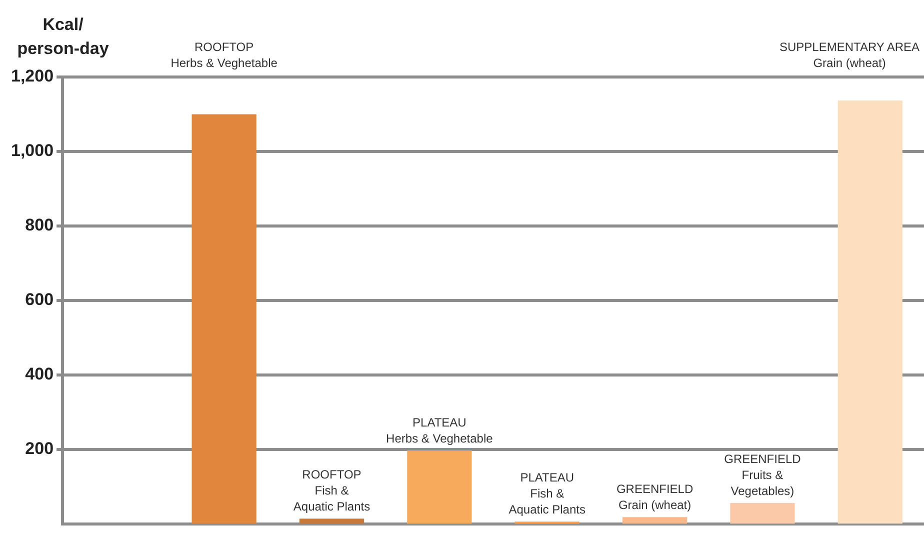 The height and width of the screenshot is (537, 924). Describe the element at coordinates (763, 475) in the screenshot. I see `x-tick-label: GREENFIELD Fruits & Vegetables)` at that location.